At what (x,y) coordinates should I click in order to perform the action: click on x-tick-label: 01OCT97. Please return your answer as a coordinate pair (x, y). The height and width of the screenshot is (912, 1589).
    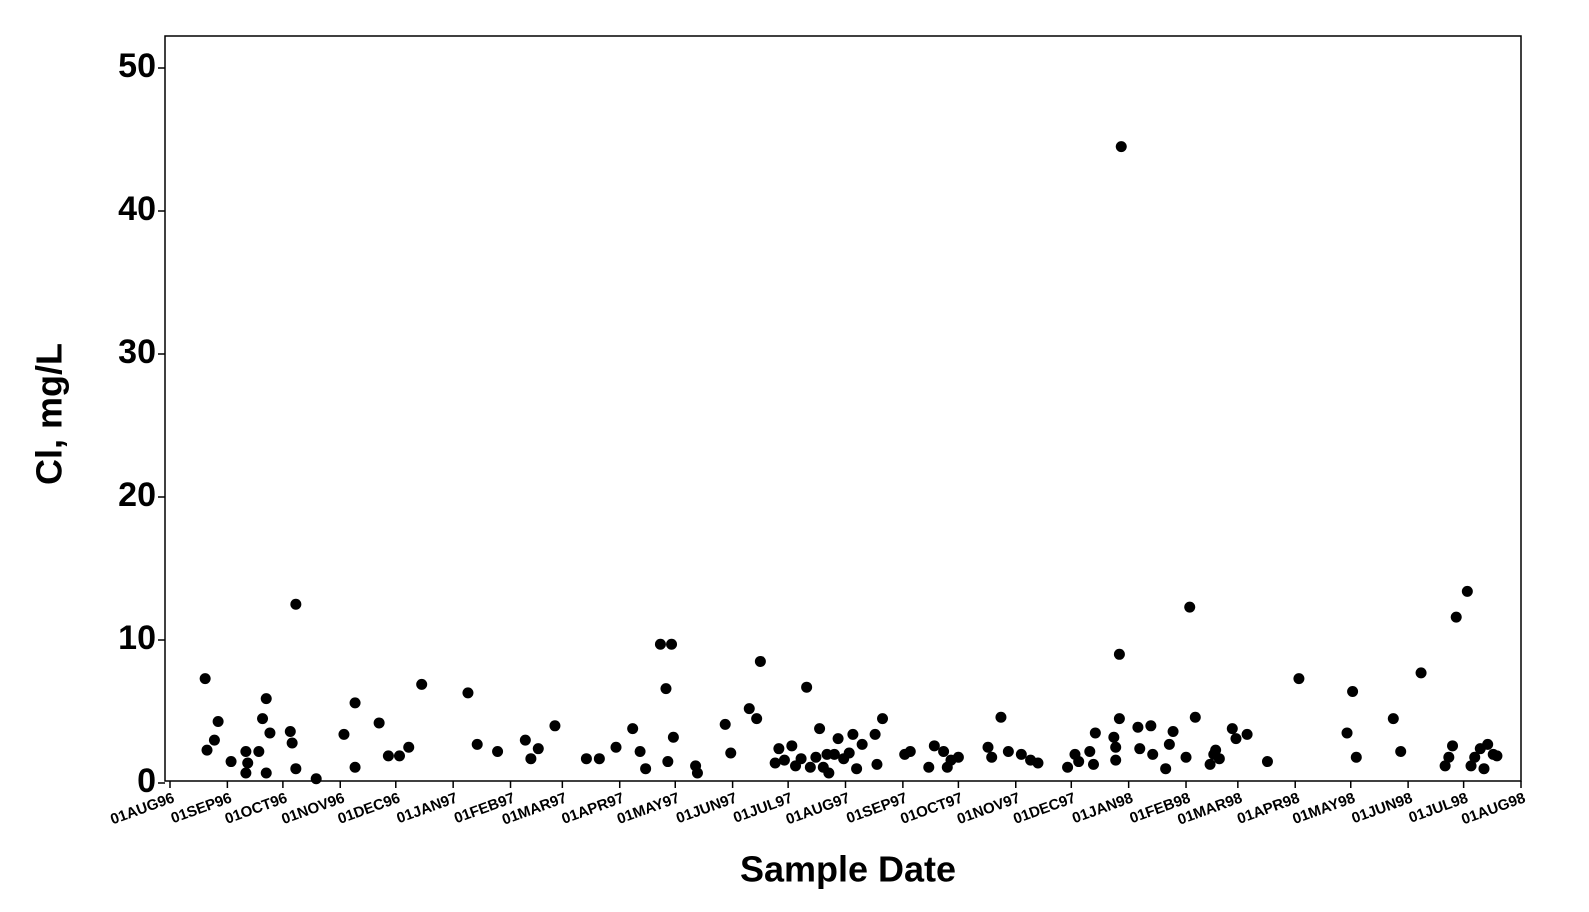
    Looking at the image, I should click on (931, 809).